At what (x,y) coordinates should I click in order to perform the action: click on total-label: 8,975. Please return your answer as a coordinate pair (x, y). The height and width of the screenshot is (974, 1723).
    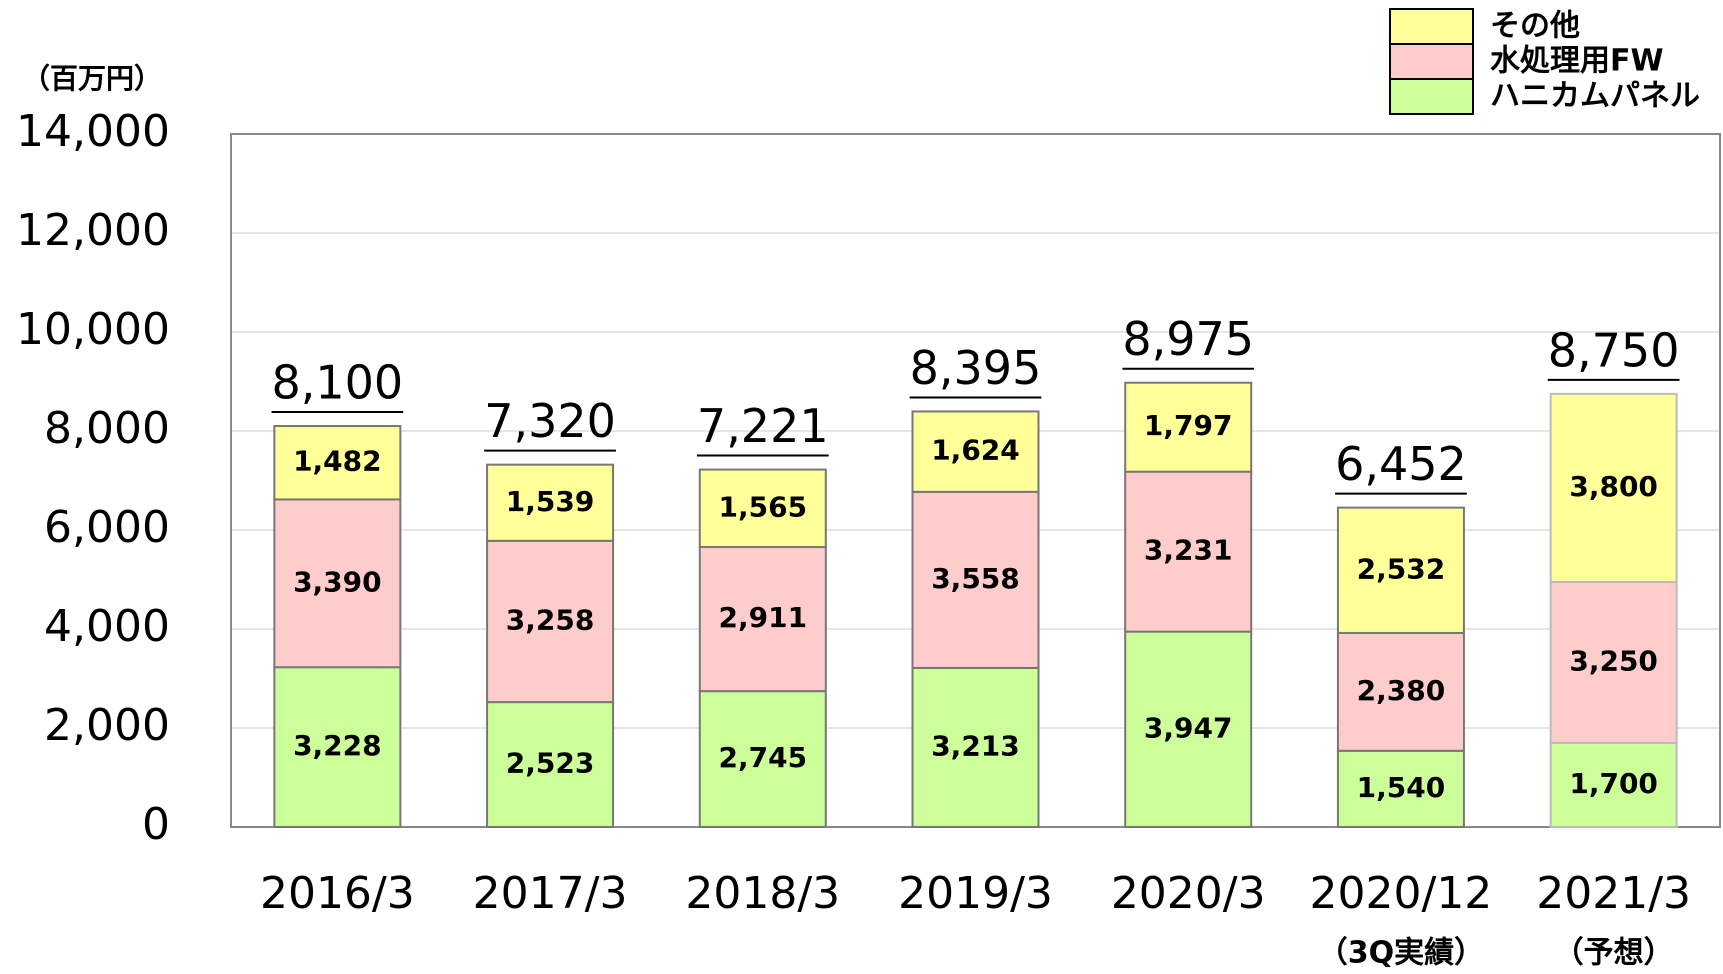
    Looking at the image, I should click on (1188, 339).